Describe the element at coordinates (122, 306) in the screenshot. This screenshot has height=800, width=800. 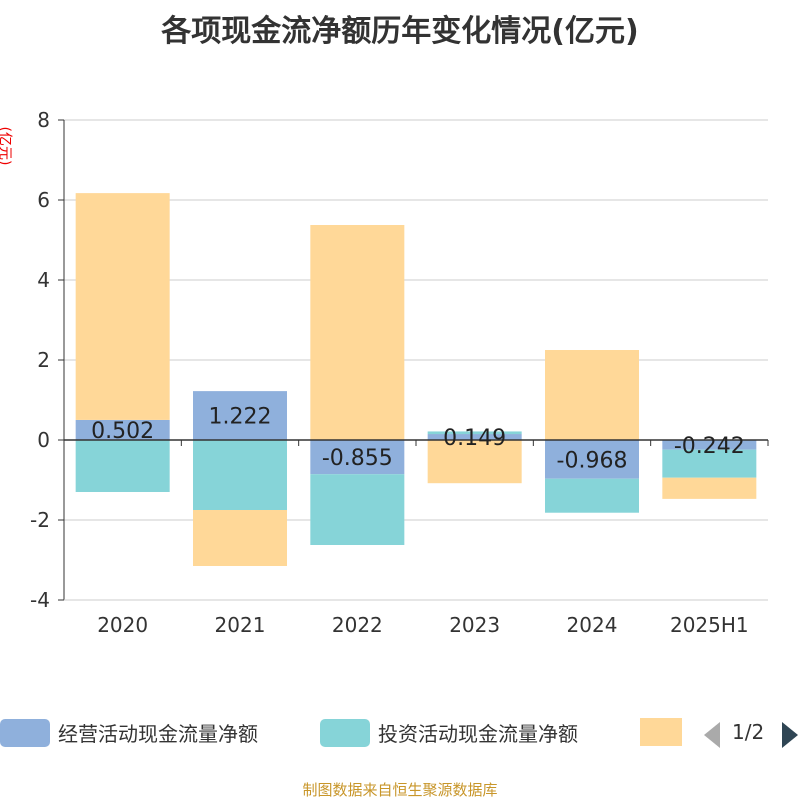
I see `bar-2-2020` at that location.